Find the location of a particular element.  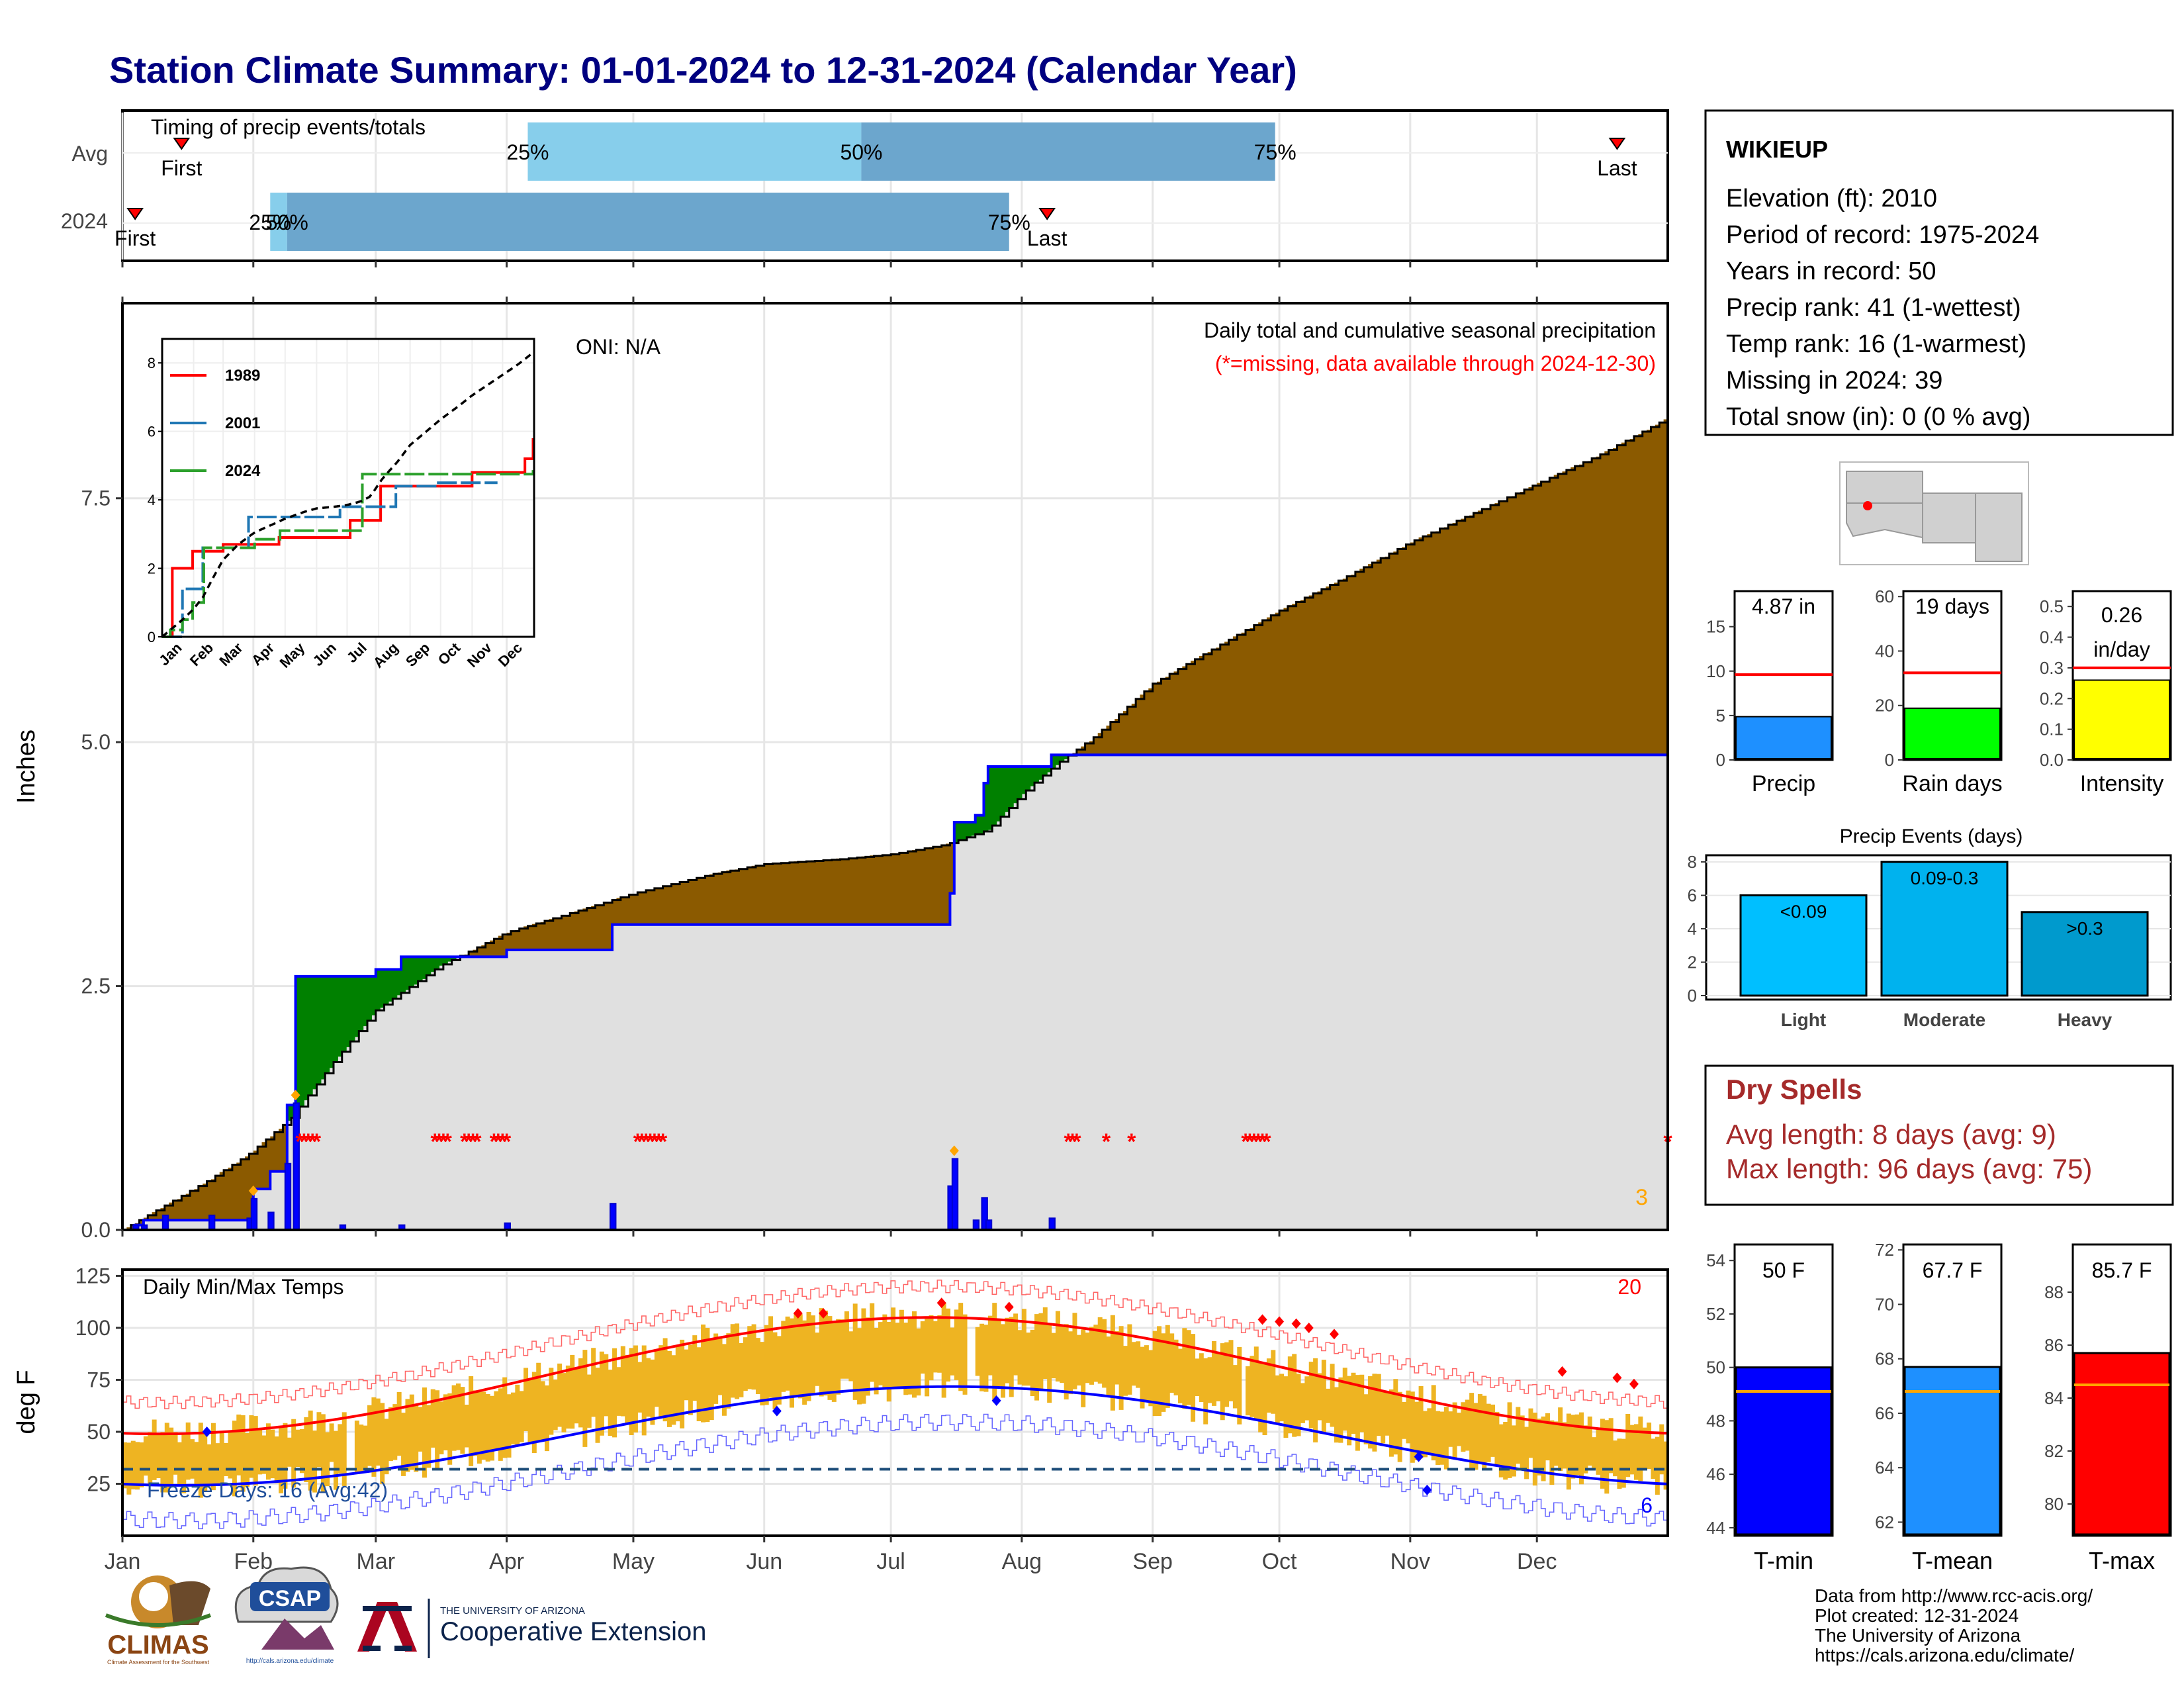

timing-marker is located at coordinates (135, 214).